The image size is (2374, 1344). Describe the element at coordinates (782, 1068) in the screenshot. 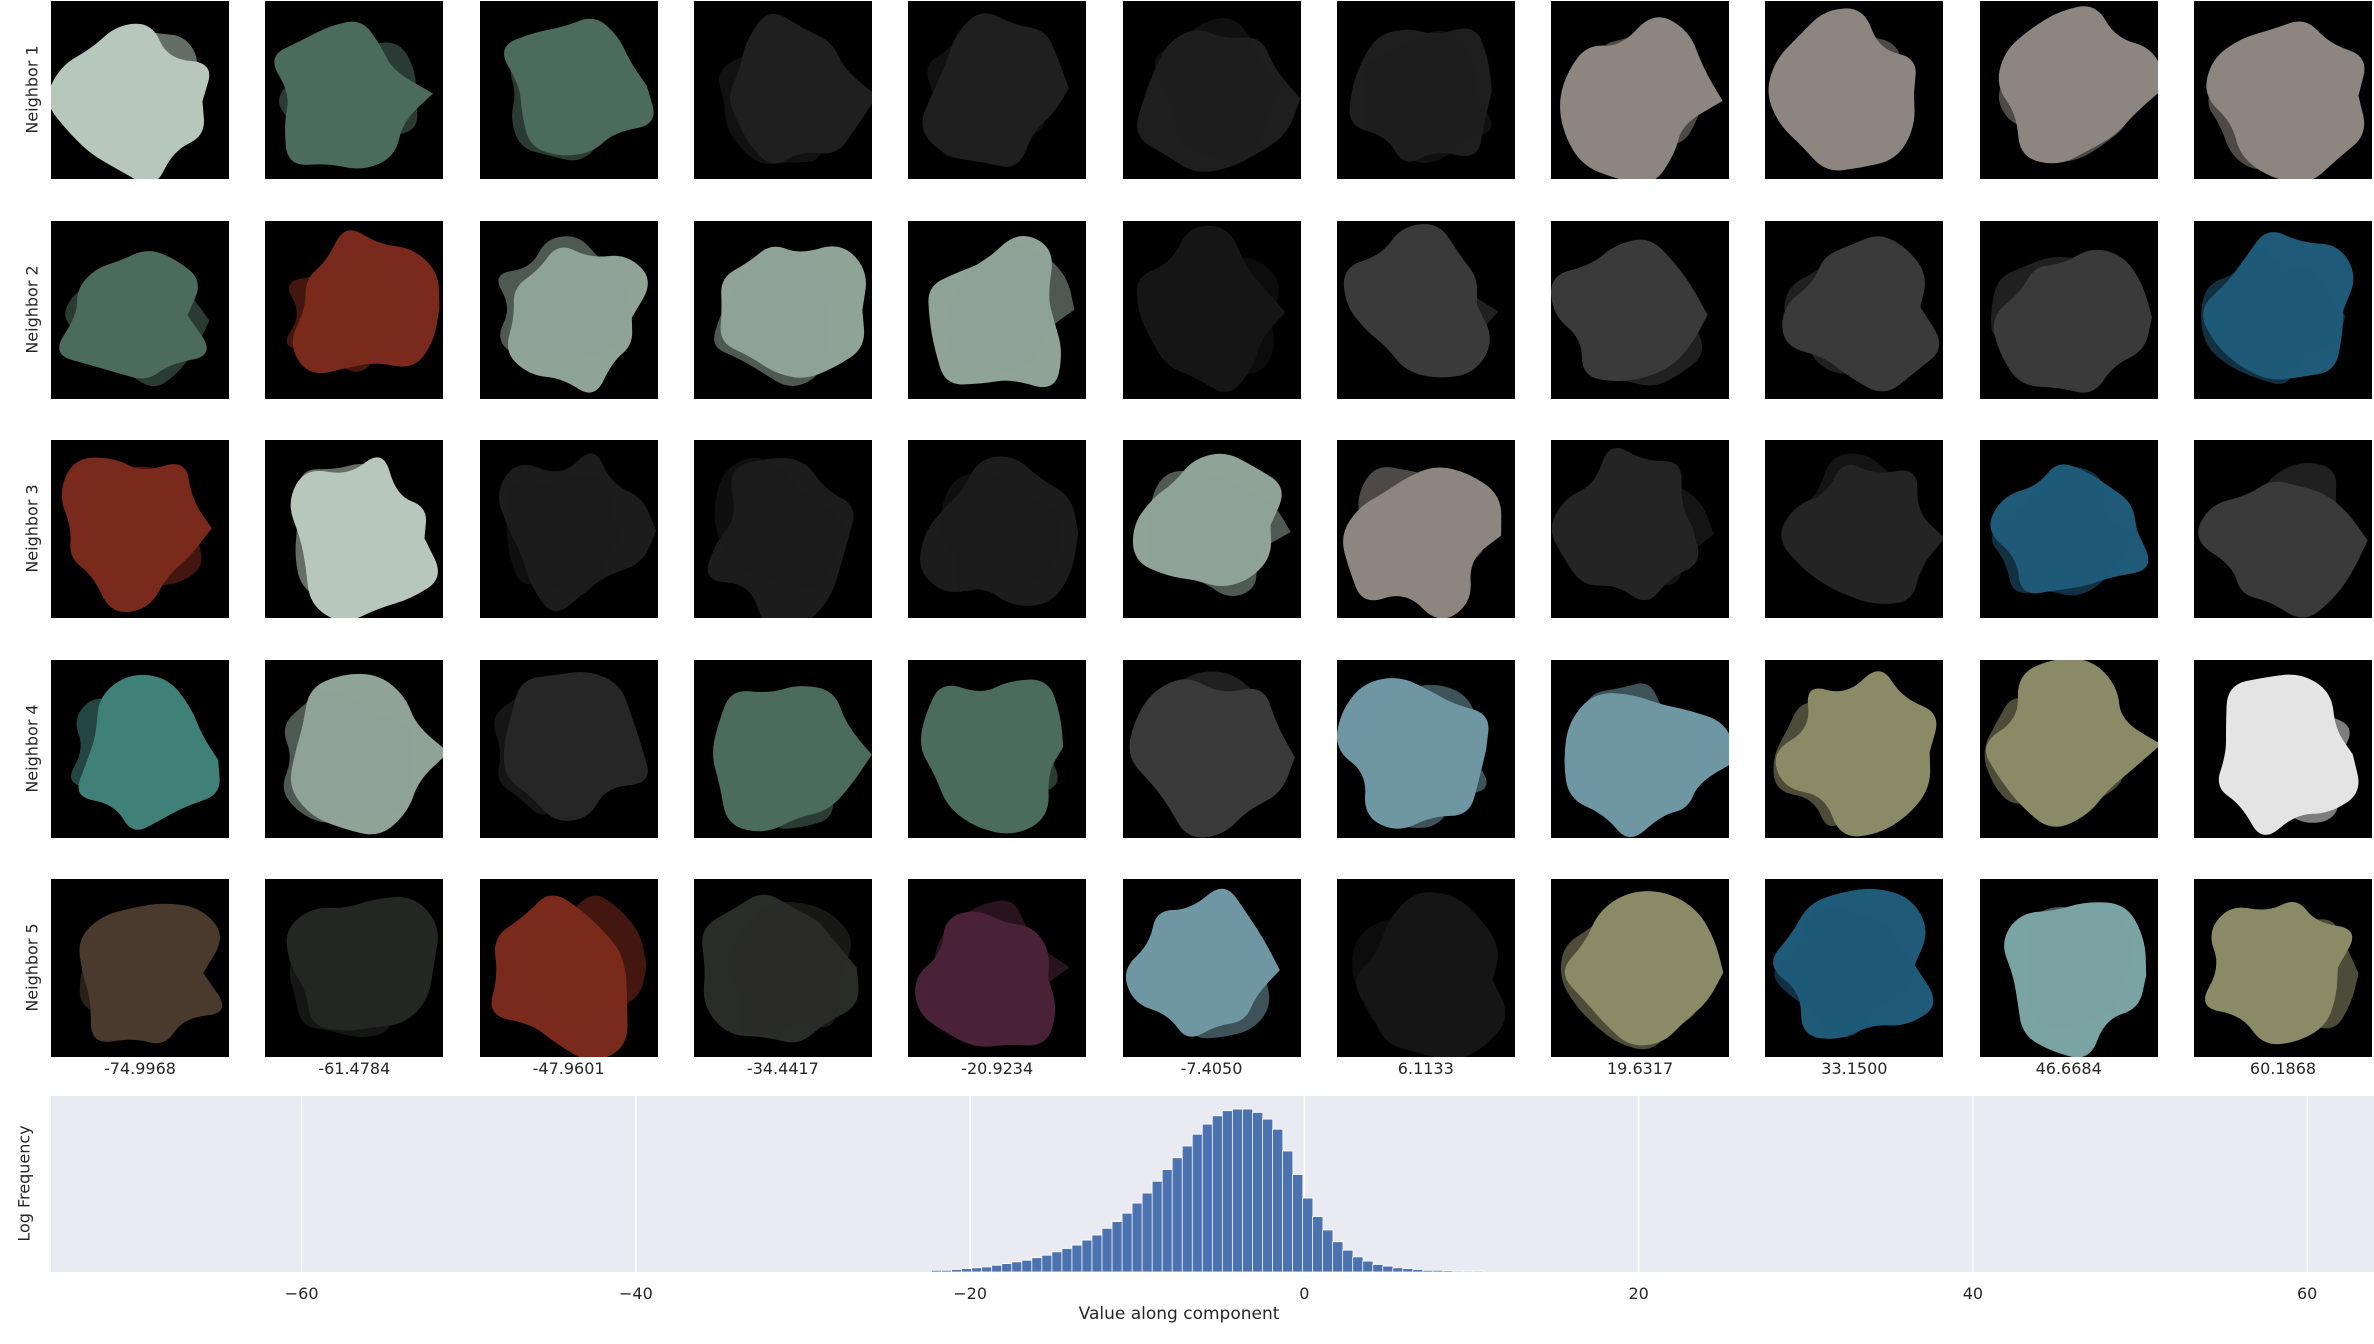

I see `column-value-label: -34.4417` at that location.